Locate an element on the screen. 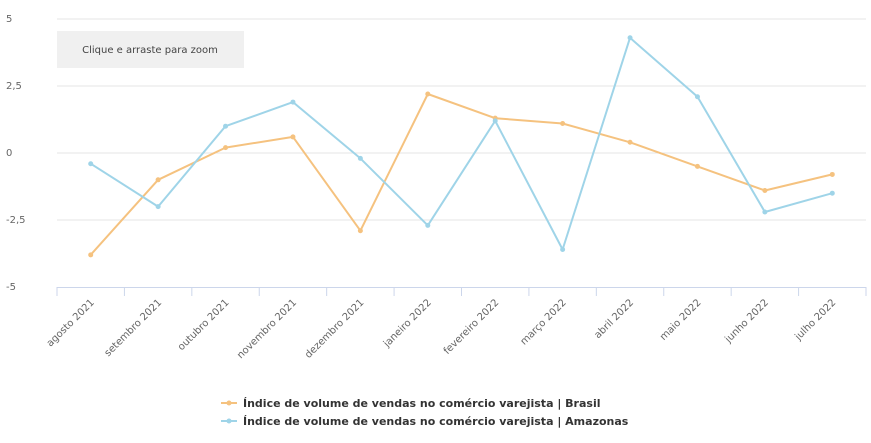 This screenshot has width=871, height=443. zoom-hint-background is located at coordinates (150, 49).